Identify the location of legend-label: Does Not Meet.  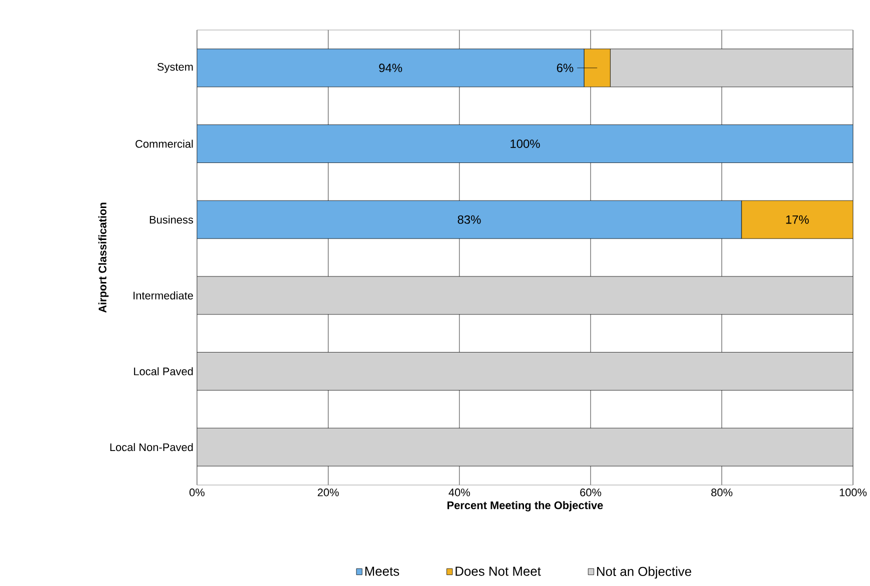
(498, 571).